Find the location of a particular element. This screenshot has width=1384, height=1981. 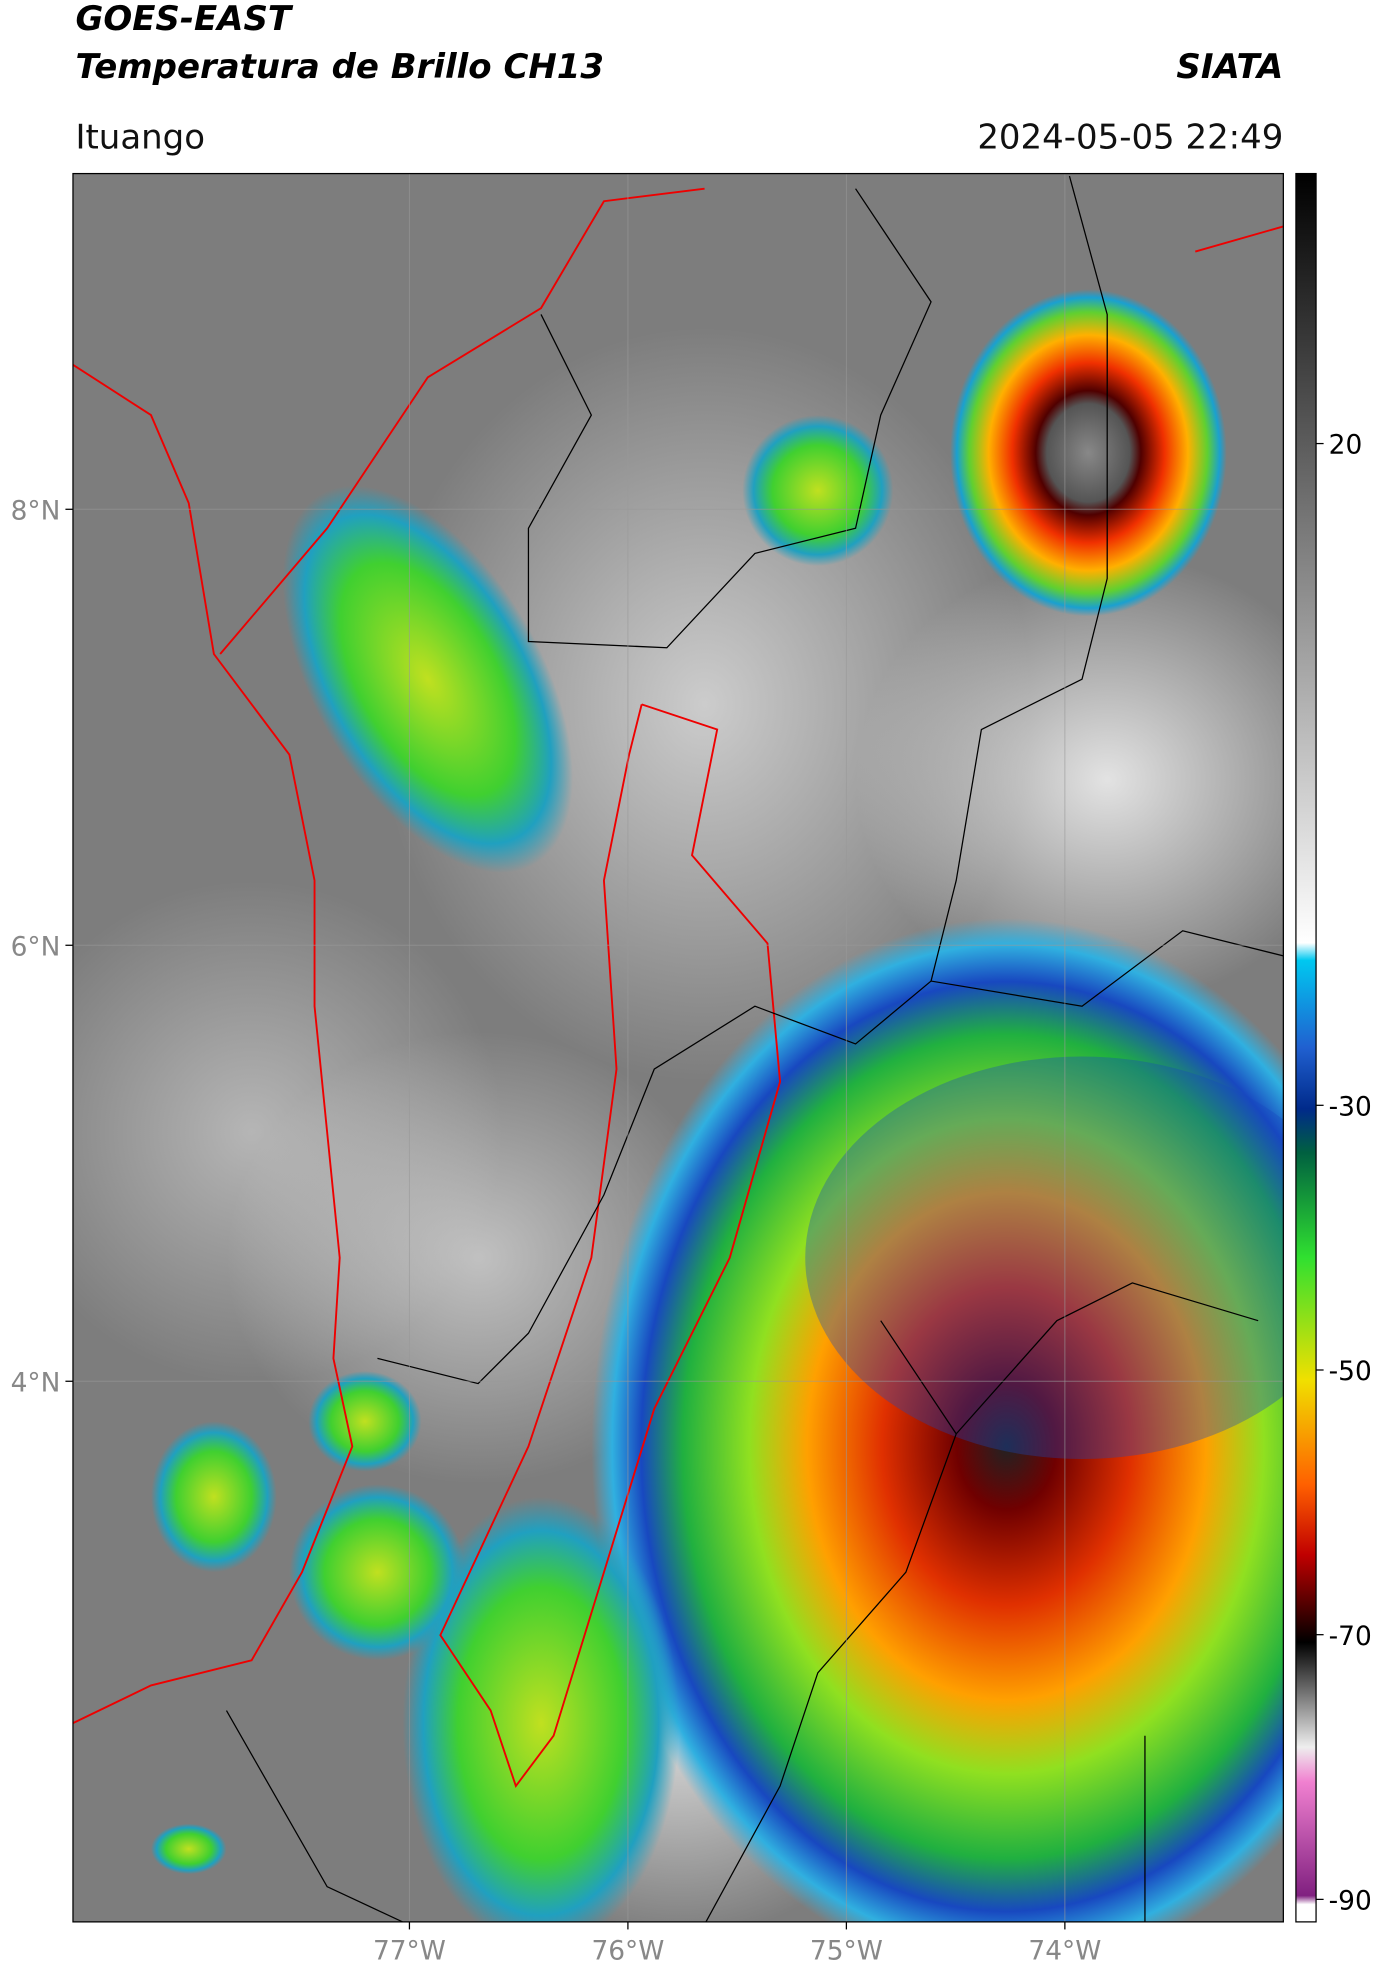

y-tick-label: 6°N is located at coordinates (36, 946).